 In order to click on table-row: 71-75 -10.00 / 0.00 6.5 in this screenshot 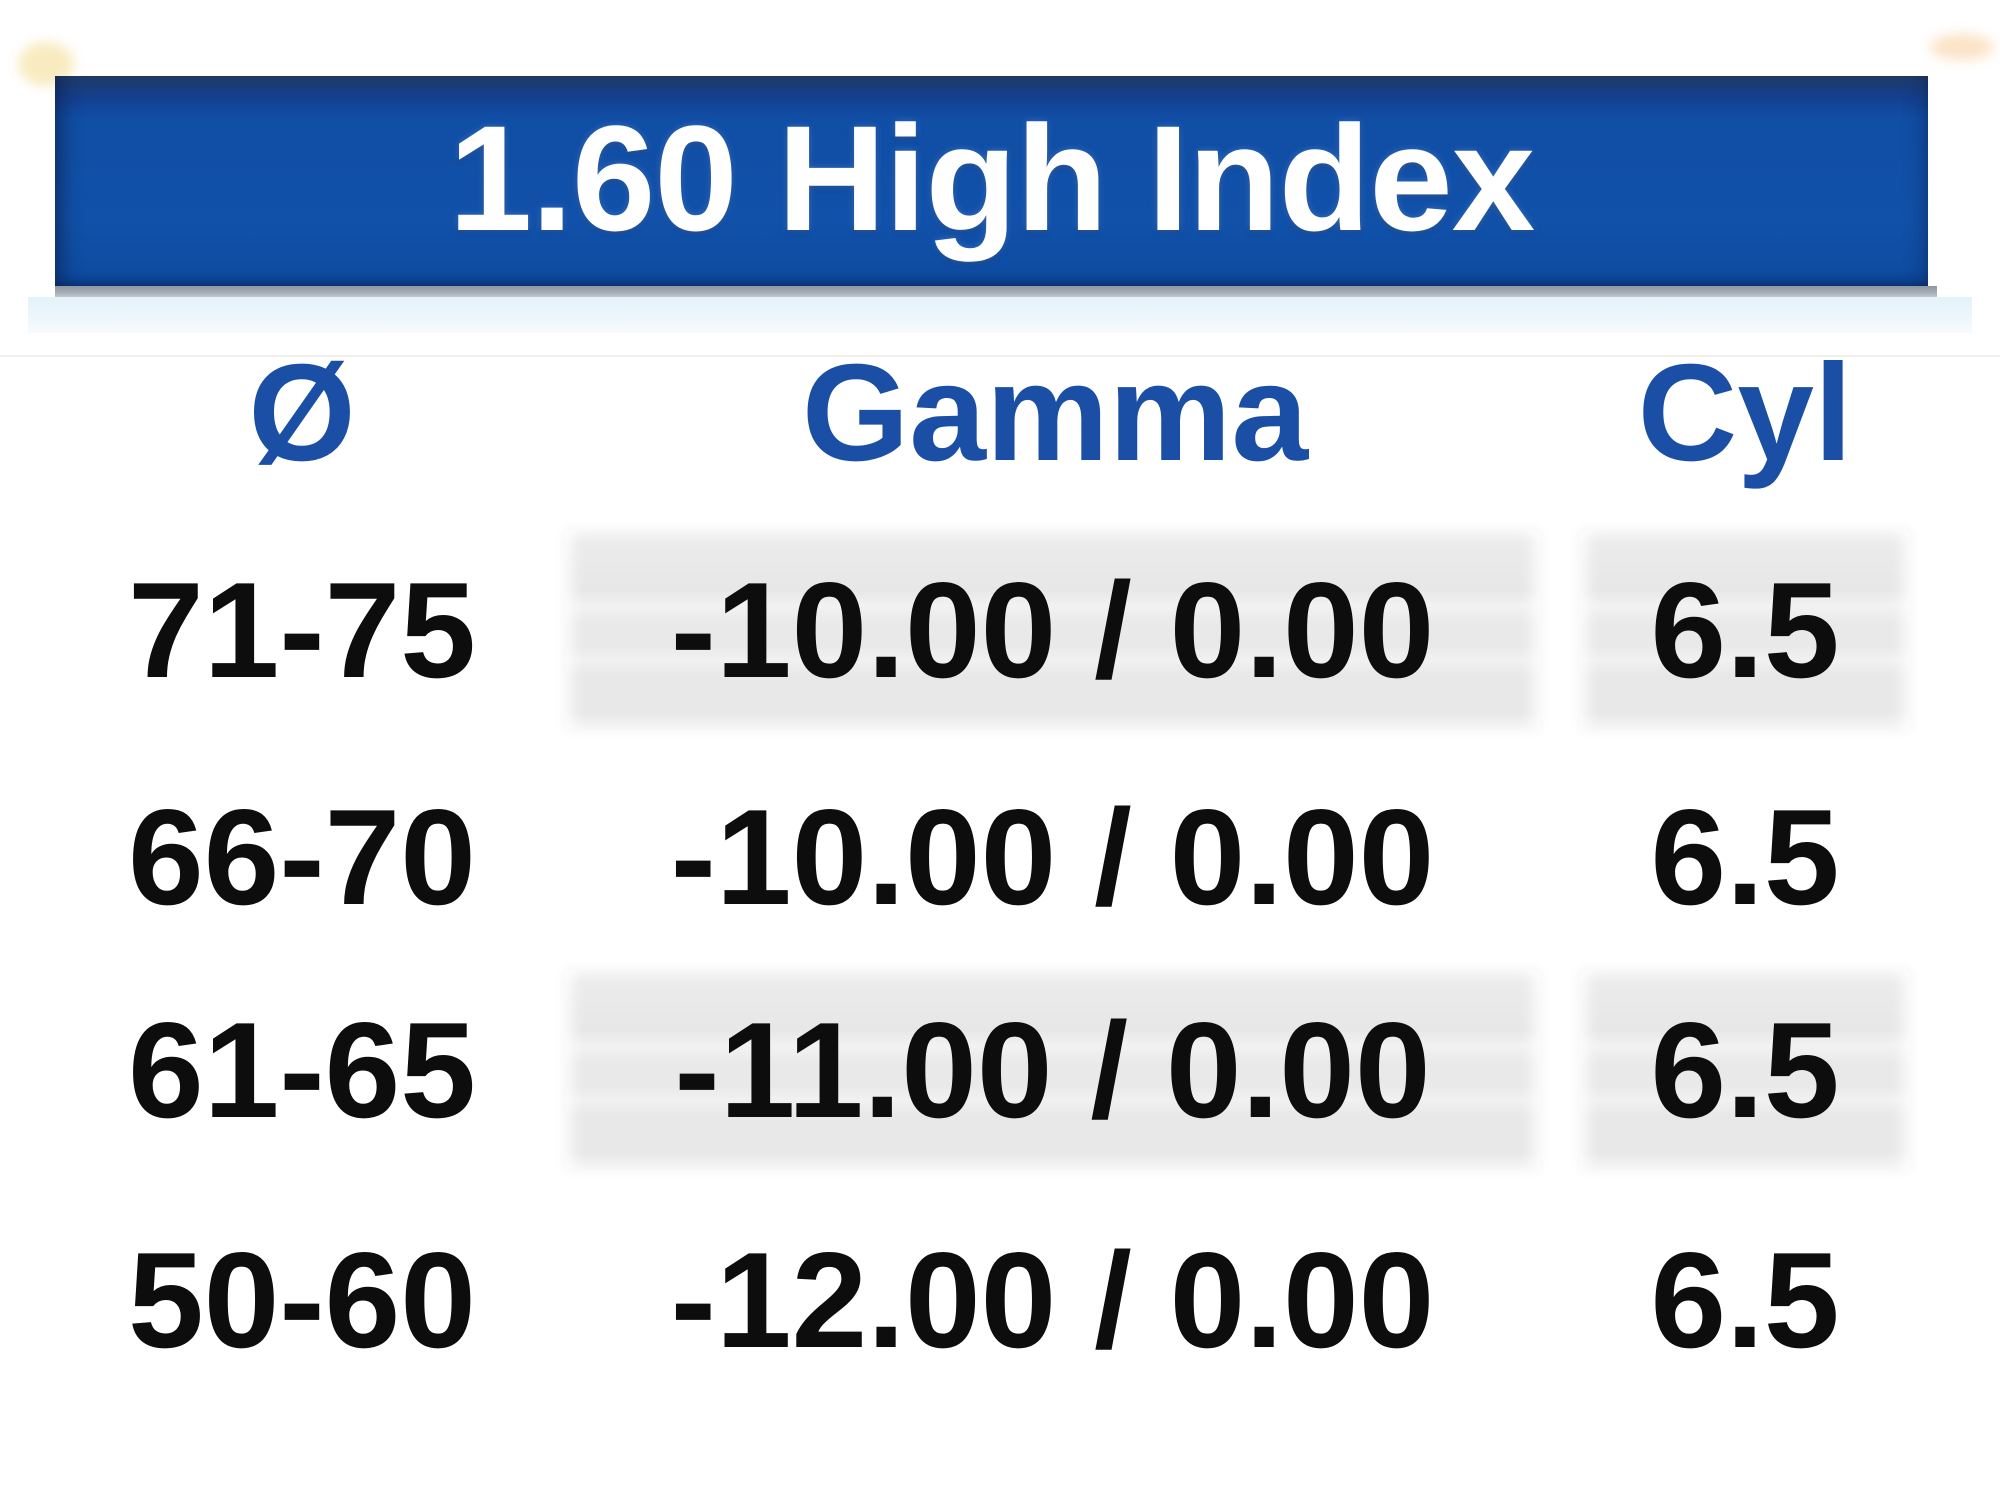, I will do `click(1000, 630)`.